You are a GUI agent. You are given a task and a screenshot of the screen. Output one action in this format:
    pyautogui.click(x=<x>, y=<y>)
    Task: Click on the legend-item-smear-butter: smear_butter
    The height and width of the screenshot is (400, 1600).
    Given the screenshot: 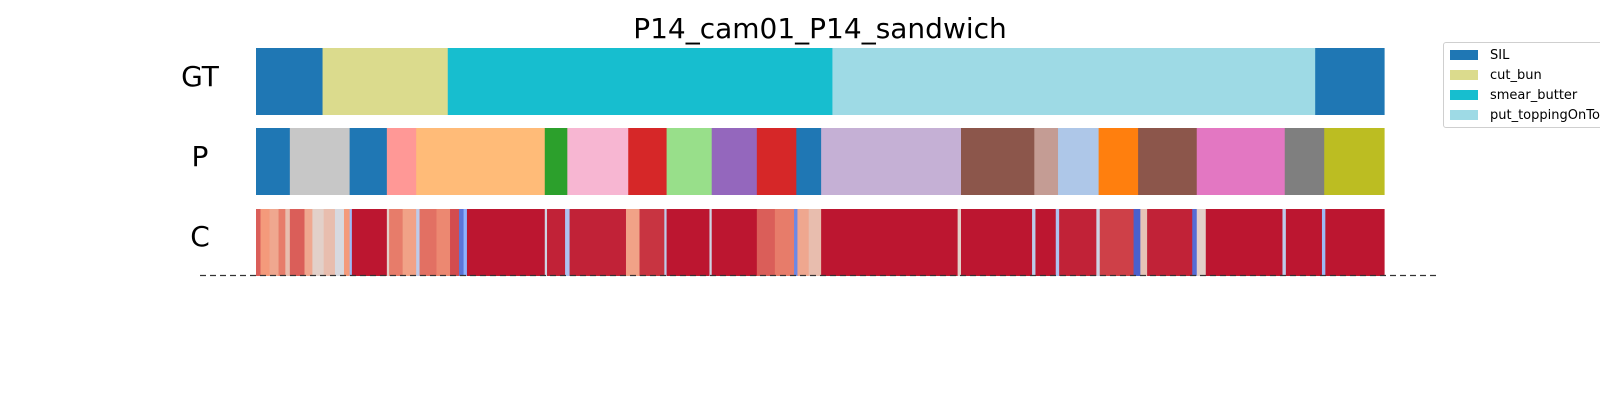 What is the action you would take?
    pyautogui.click(x=1513, y=95)
    